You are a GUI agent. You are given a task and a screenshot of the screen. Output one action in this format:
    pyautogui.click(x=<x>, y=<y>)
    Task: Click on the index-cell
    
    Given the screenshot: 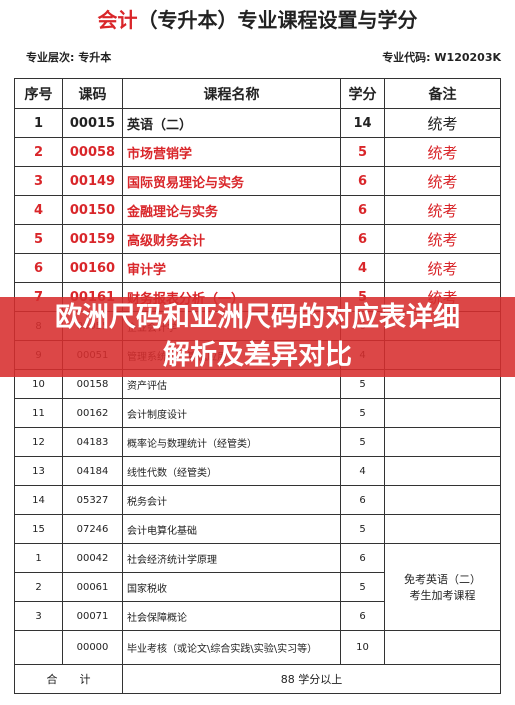 What is the action you would take?
    pyautogui.click(x=38, y=647)
    